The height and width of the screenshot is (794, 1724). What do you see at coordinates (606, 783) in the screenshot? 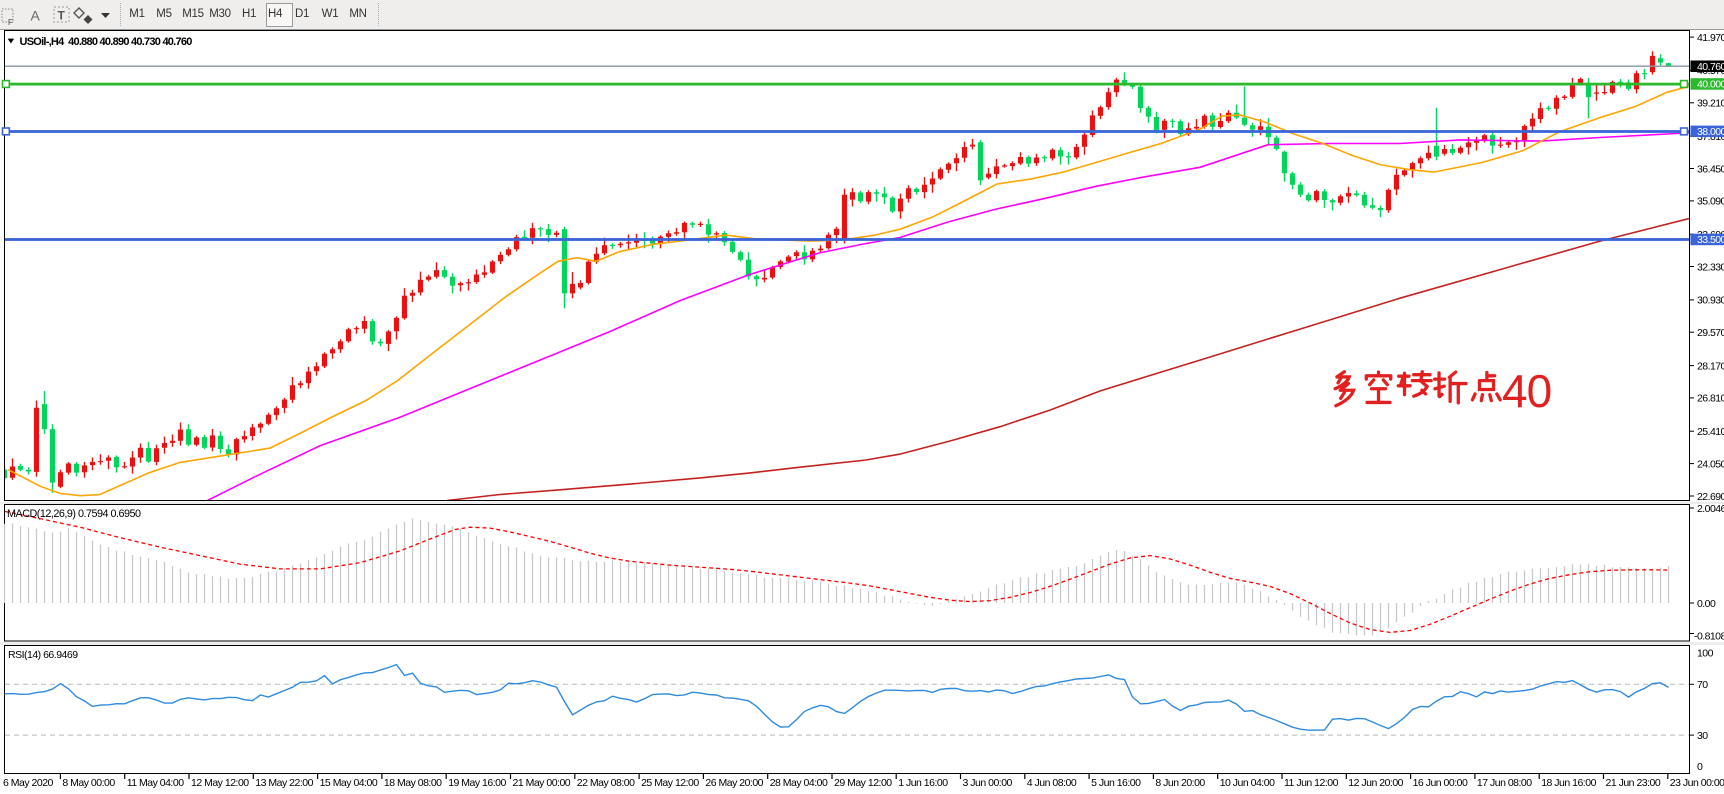
I see `svg-text: 22 May 08:00` at bounding box center [606, 783].